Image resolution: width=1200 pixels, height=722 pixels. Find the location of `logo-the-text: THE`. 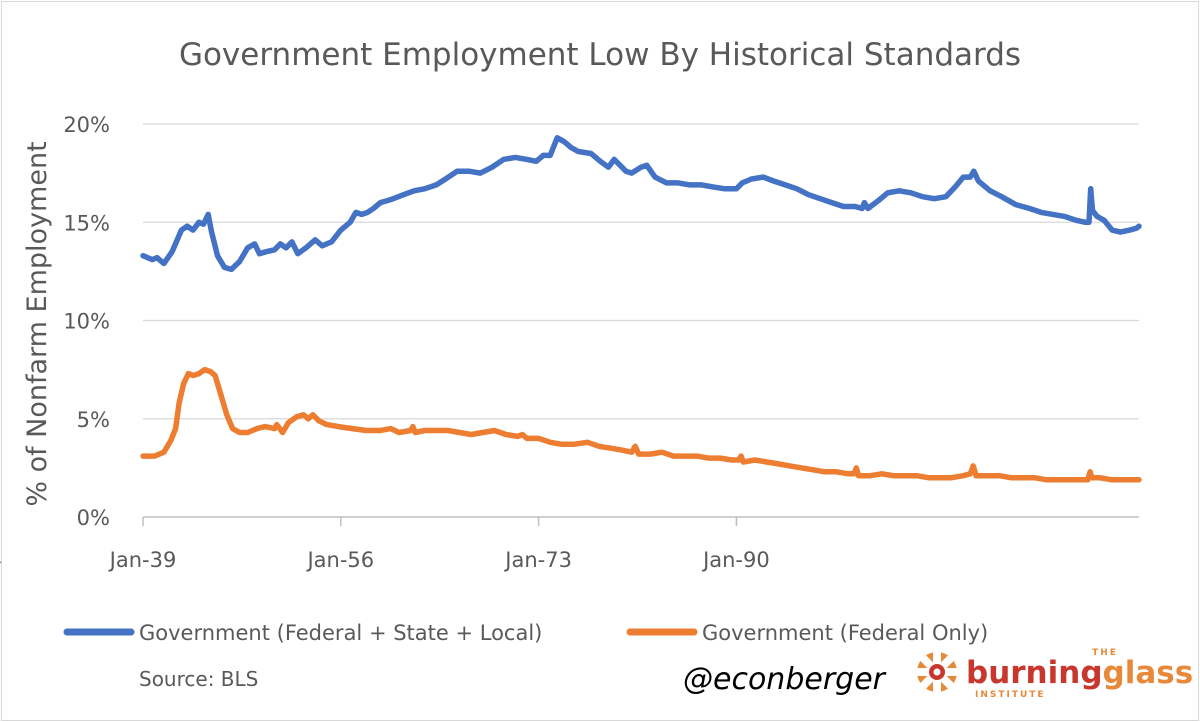

logo-the-text: THE is located at coordinates (1105, 653).